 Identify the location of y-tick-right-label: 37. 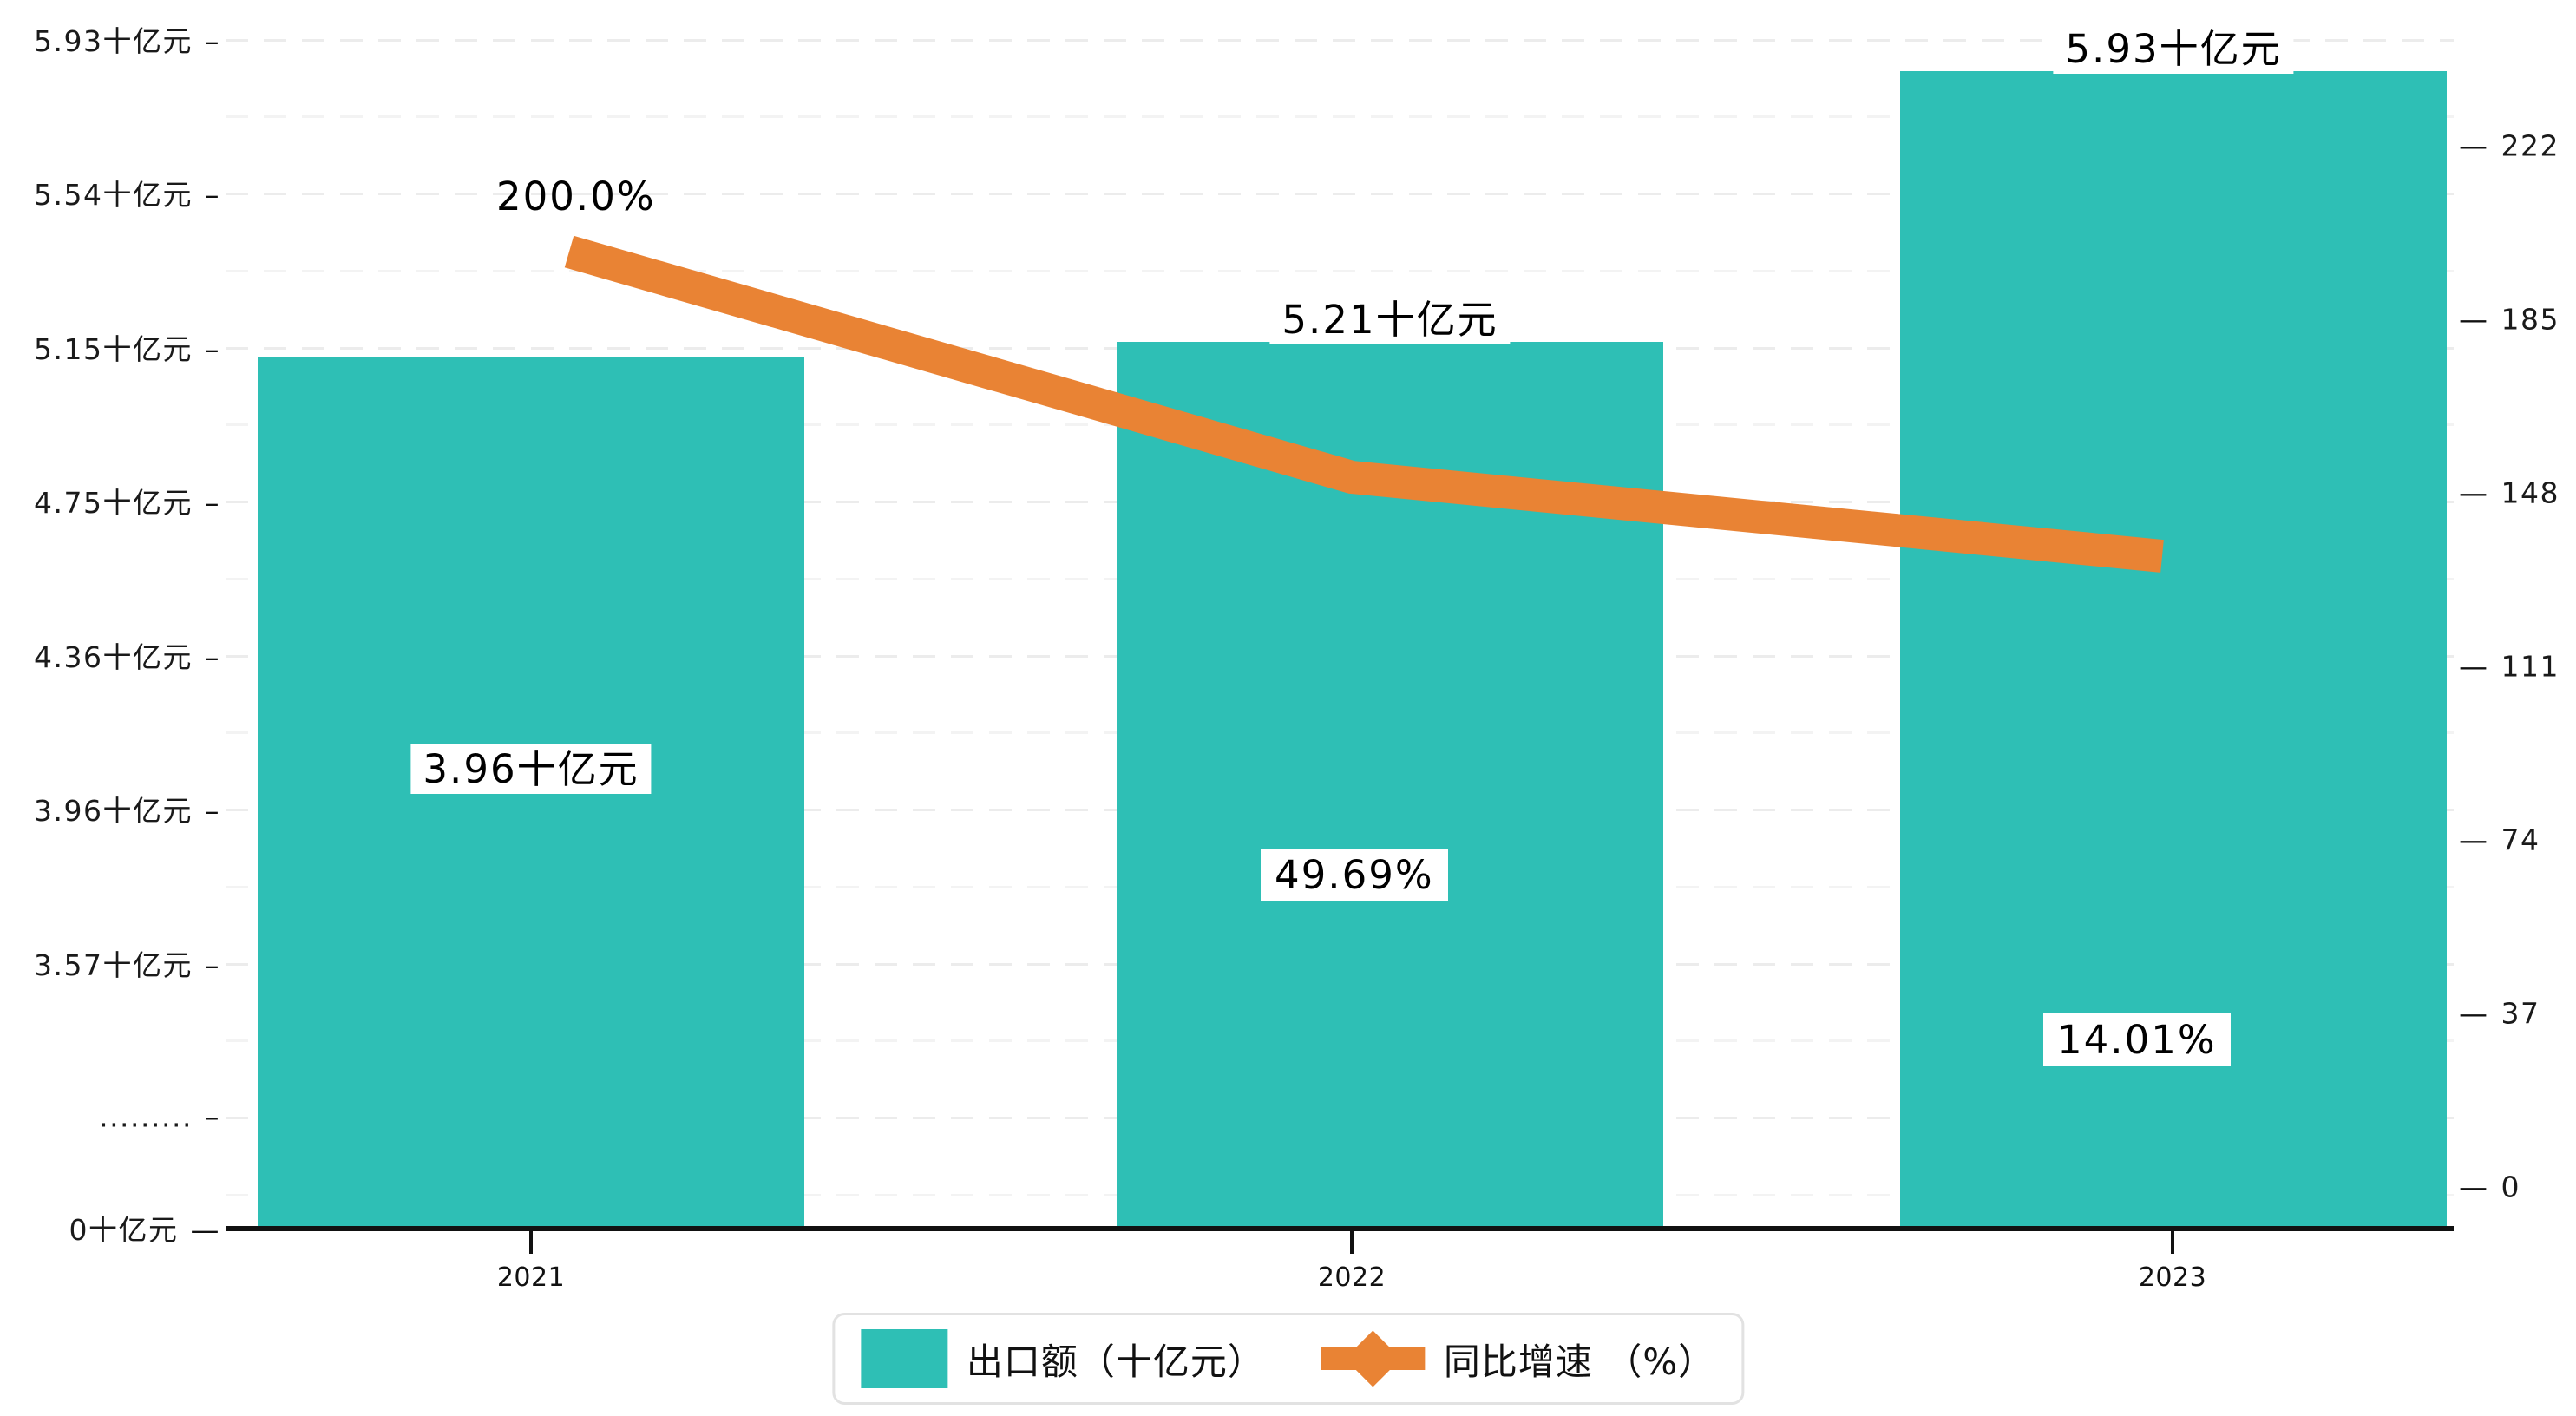
(2520, 1013).